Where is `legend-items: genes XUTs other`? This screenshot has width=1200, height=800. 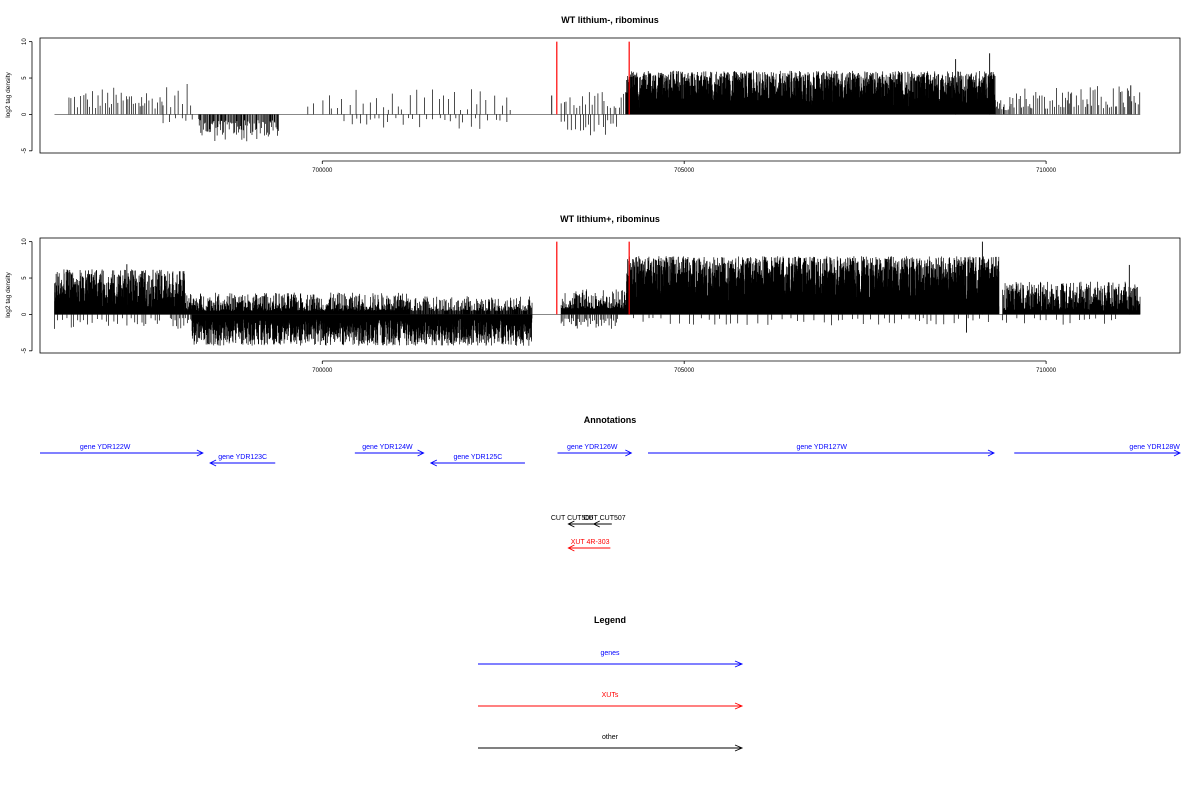 legend-items: genes XUTs other is located at coordinates (611, 701).